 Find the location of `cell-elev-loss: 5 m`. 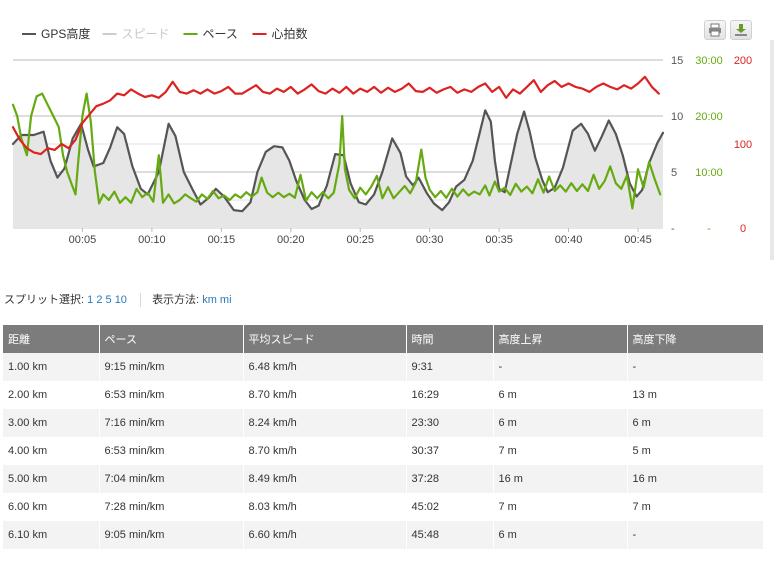

cell-elev-loss: 5 m is located at coordinates (695, 451).